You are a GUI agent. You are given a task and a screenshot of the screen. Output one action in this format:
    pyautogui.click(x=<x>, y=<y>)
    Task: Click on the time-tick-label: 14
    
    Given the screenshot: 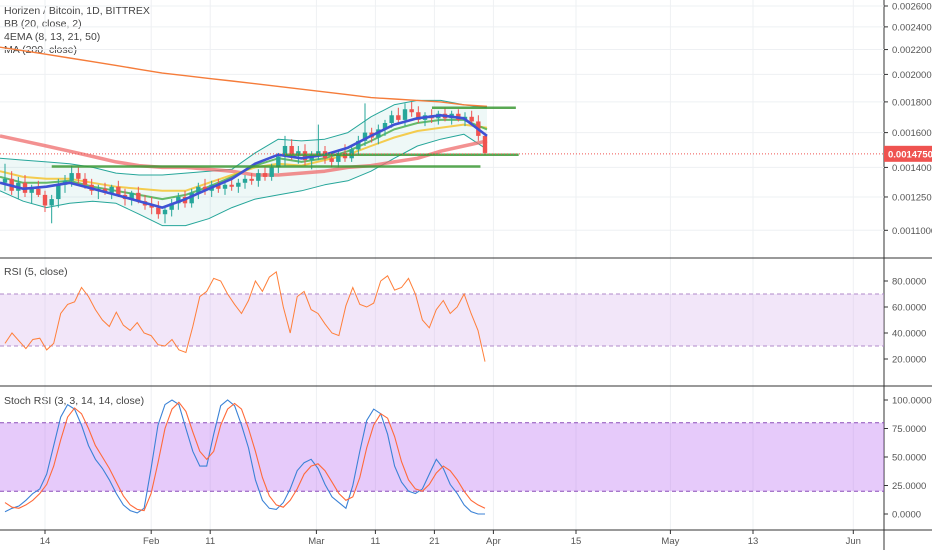 What is the action you would take?
    pyautogui.click(x=45, y=541)
    